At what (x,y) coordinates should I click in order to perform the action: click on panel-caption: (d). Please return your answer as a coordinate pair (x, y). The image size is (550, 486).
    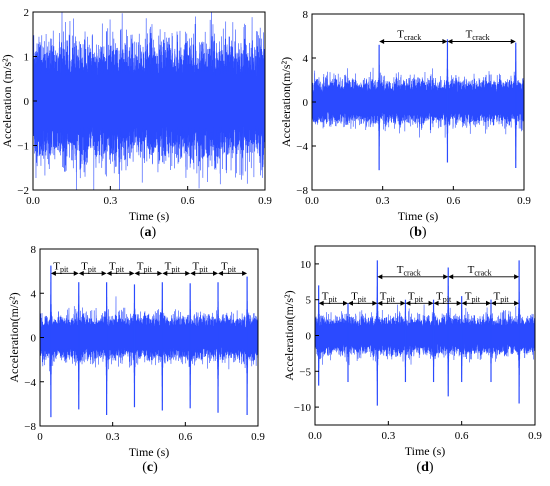
    Looking at the image, I should click on (424, 467).